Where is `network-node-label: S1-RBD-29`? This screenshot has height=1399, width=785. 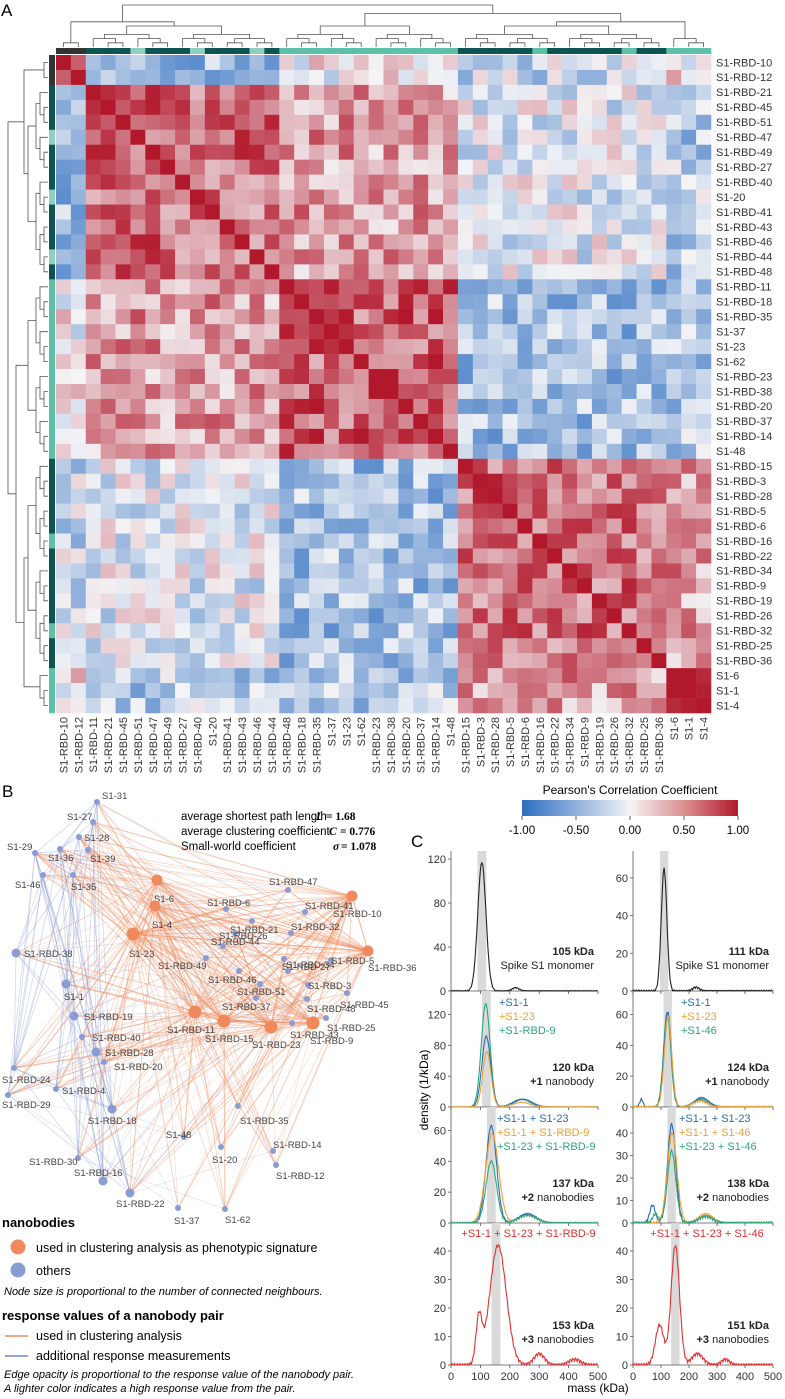 network-node-label: S1-RBD-29 is located at coordinates (26, 1105).